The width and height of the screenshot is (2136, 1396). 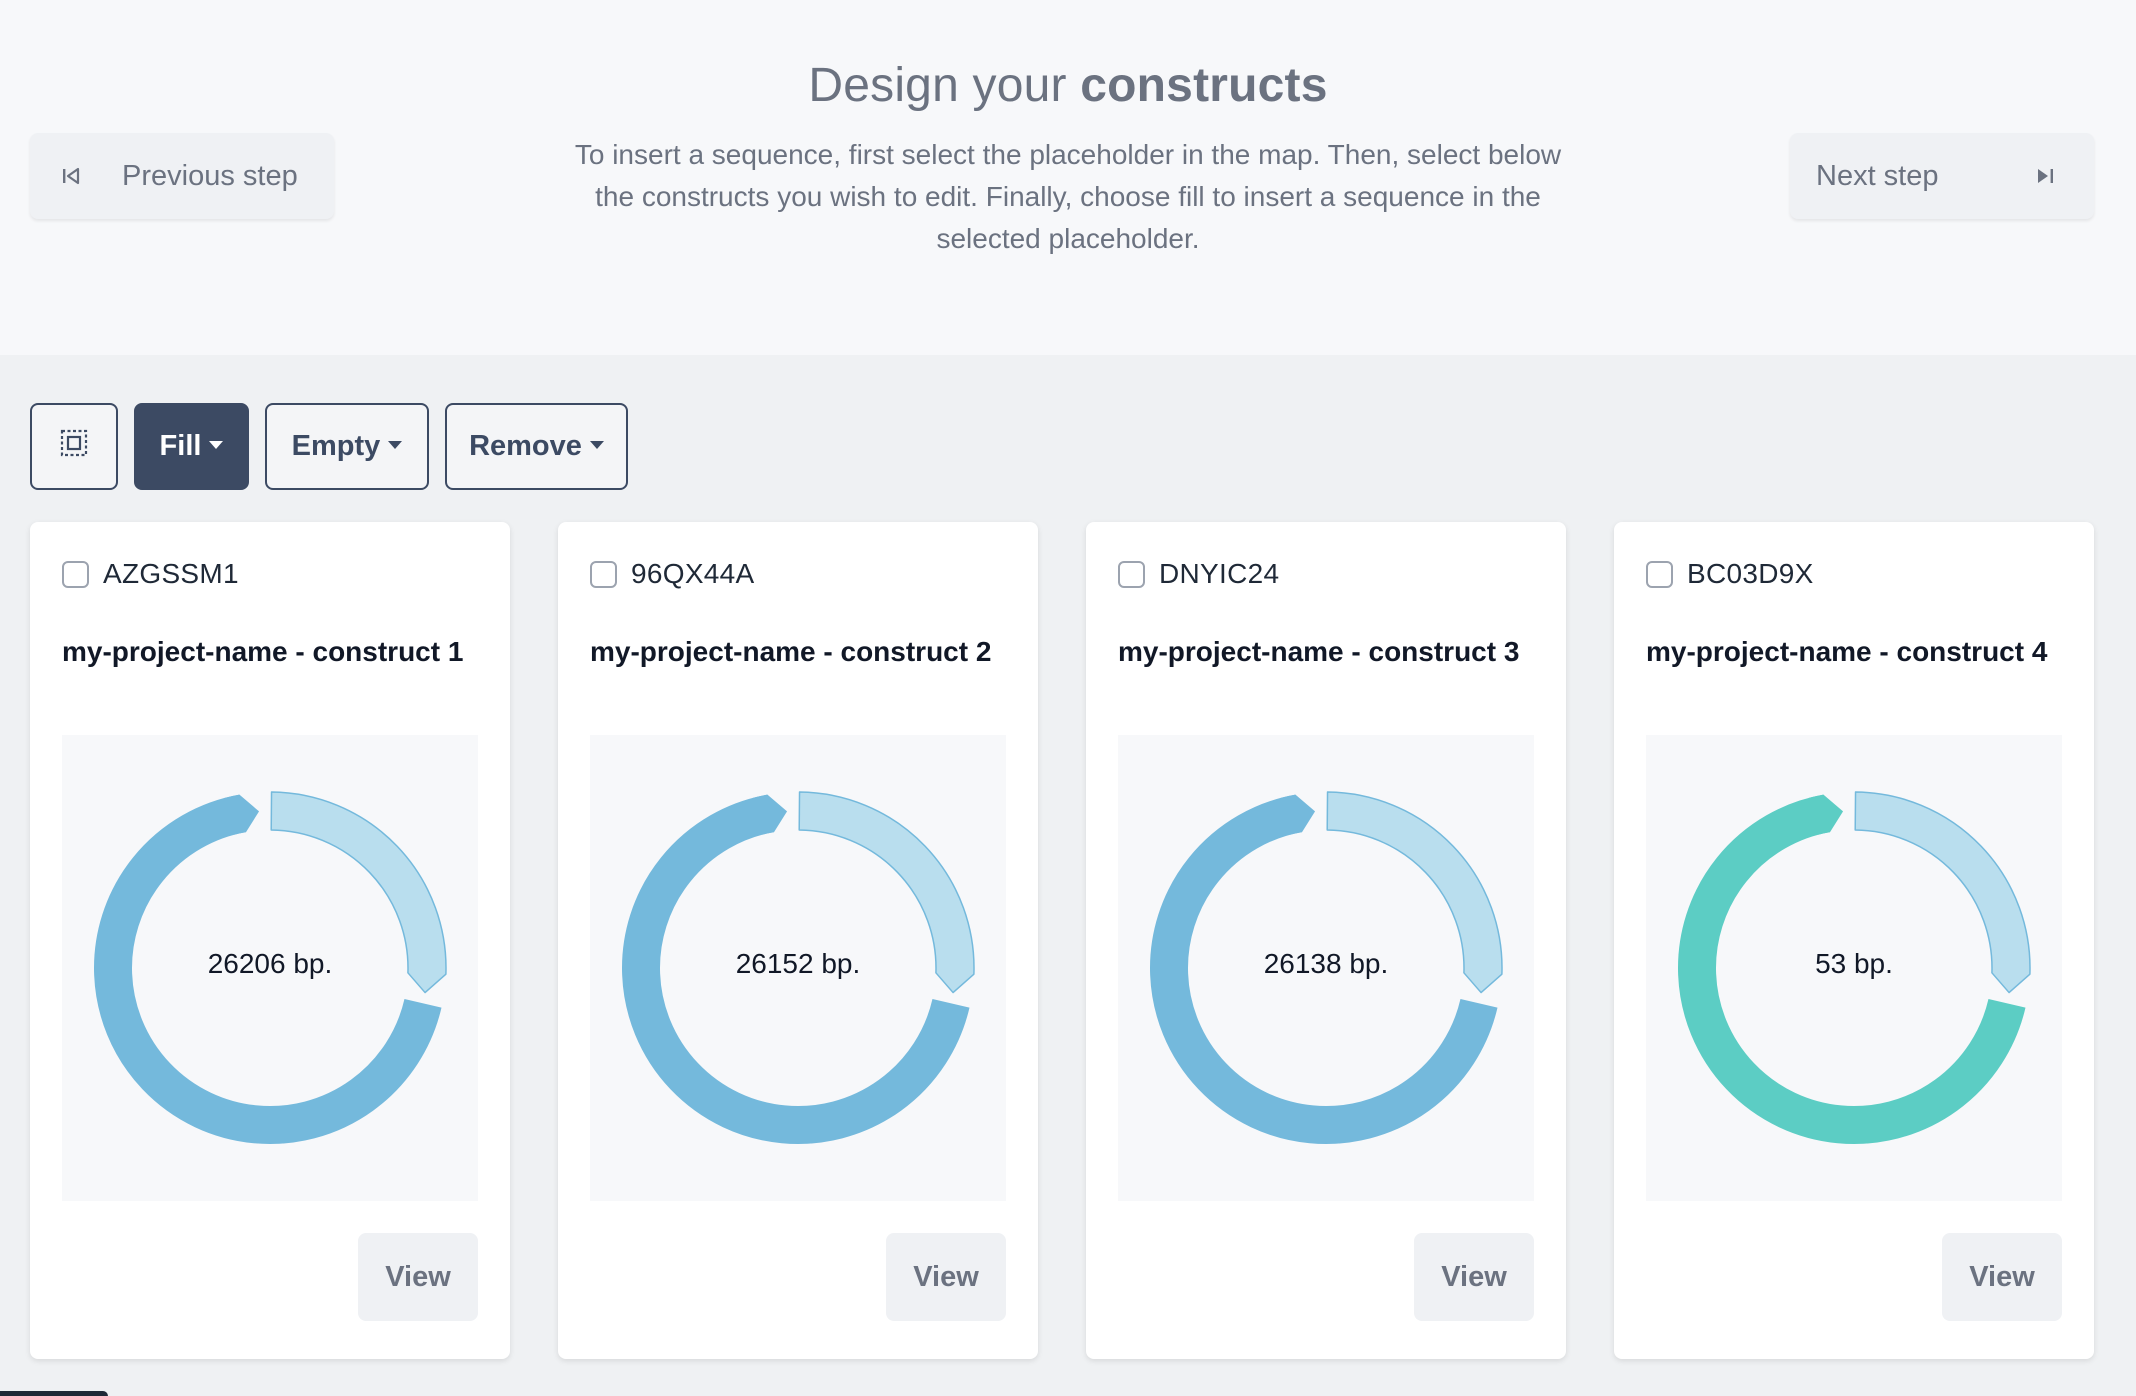 I want to click on construct-name: my-project-name - construct 3, so click(x=1319, y=651).